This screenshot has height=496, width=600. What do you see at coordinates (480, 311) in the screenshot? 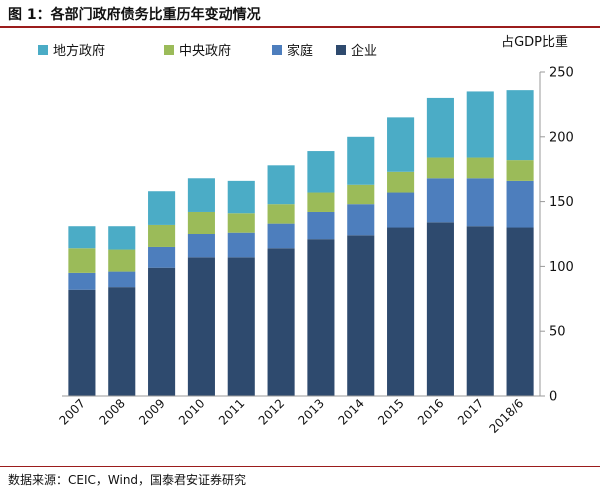
I see `bar-corp-2017` at bounding box center [480, 311].